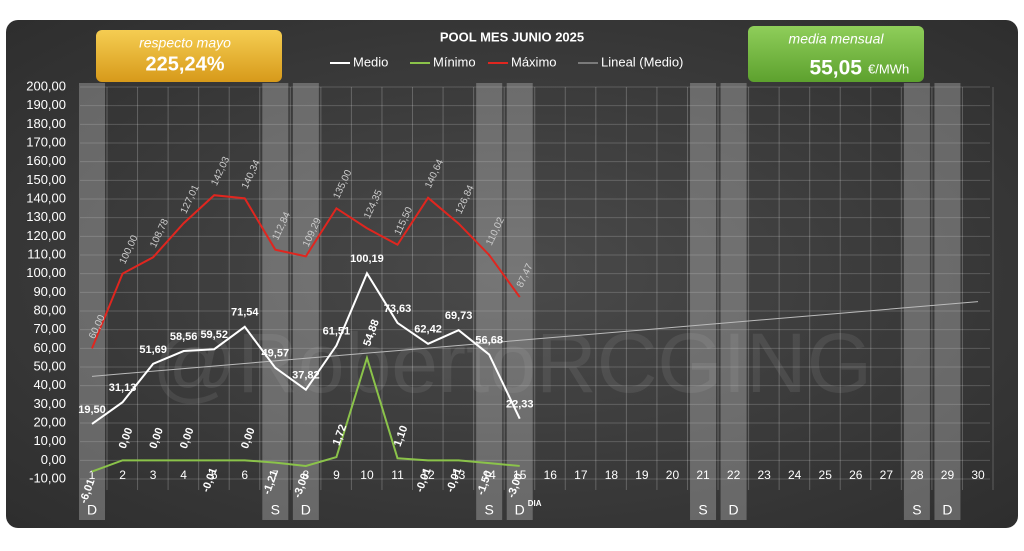  Describe the element at coordinates (454, 61) in the screenshot. I see `legend-label: Mínimo` at that location.